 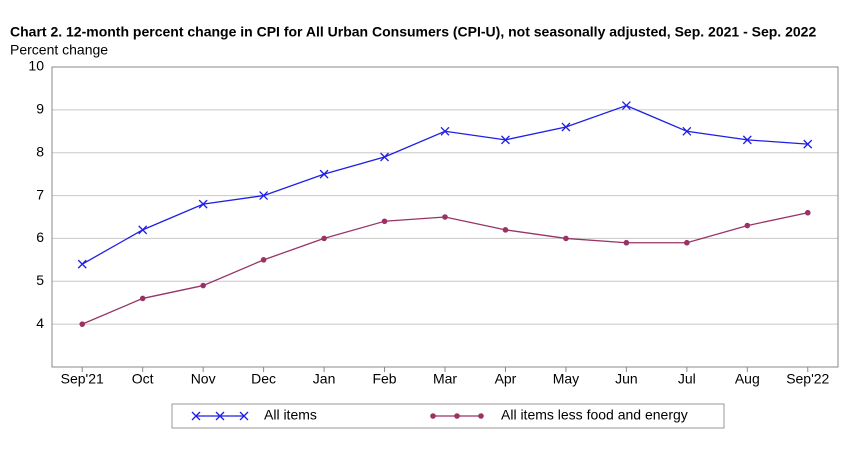 What do you see at coordinates (40, 151) in the screenshot?
I see `y-tick-label: 8` at bounding box center [40, 151].